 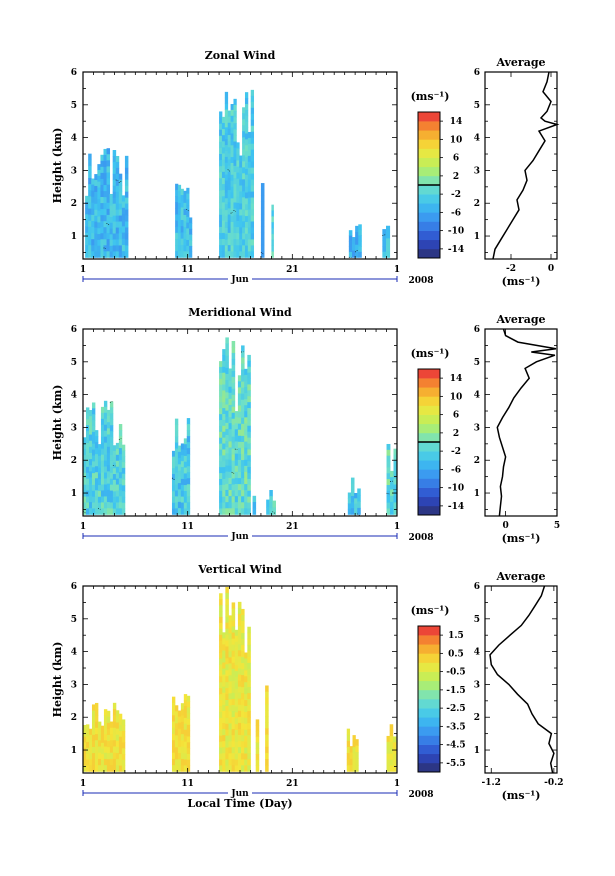 I want to click on data-segment, so click(x=272, y=231).